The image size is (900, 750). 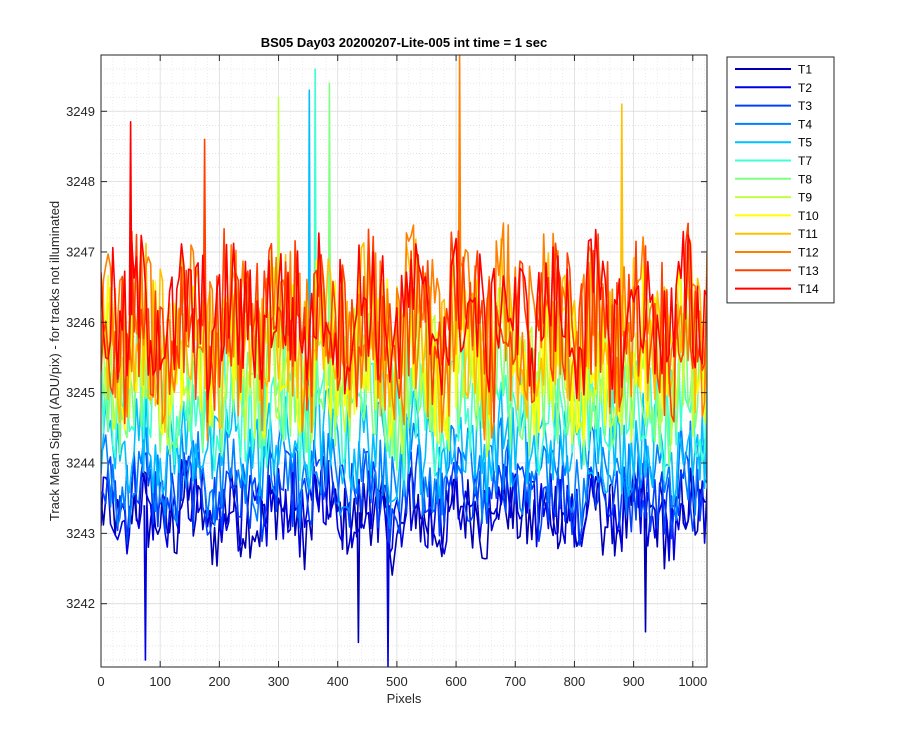 What do you see at coordinates (80, 392) in the screenshot?
I see `y-tick-label: 3245` at bounding box center [80, 392].